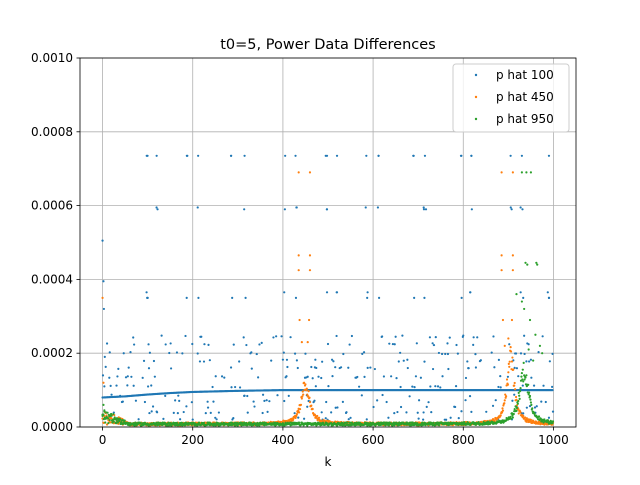  Describe the element at coordinates (511, 98) in the screenshot. I see `legend-box` at that location.